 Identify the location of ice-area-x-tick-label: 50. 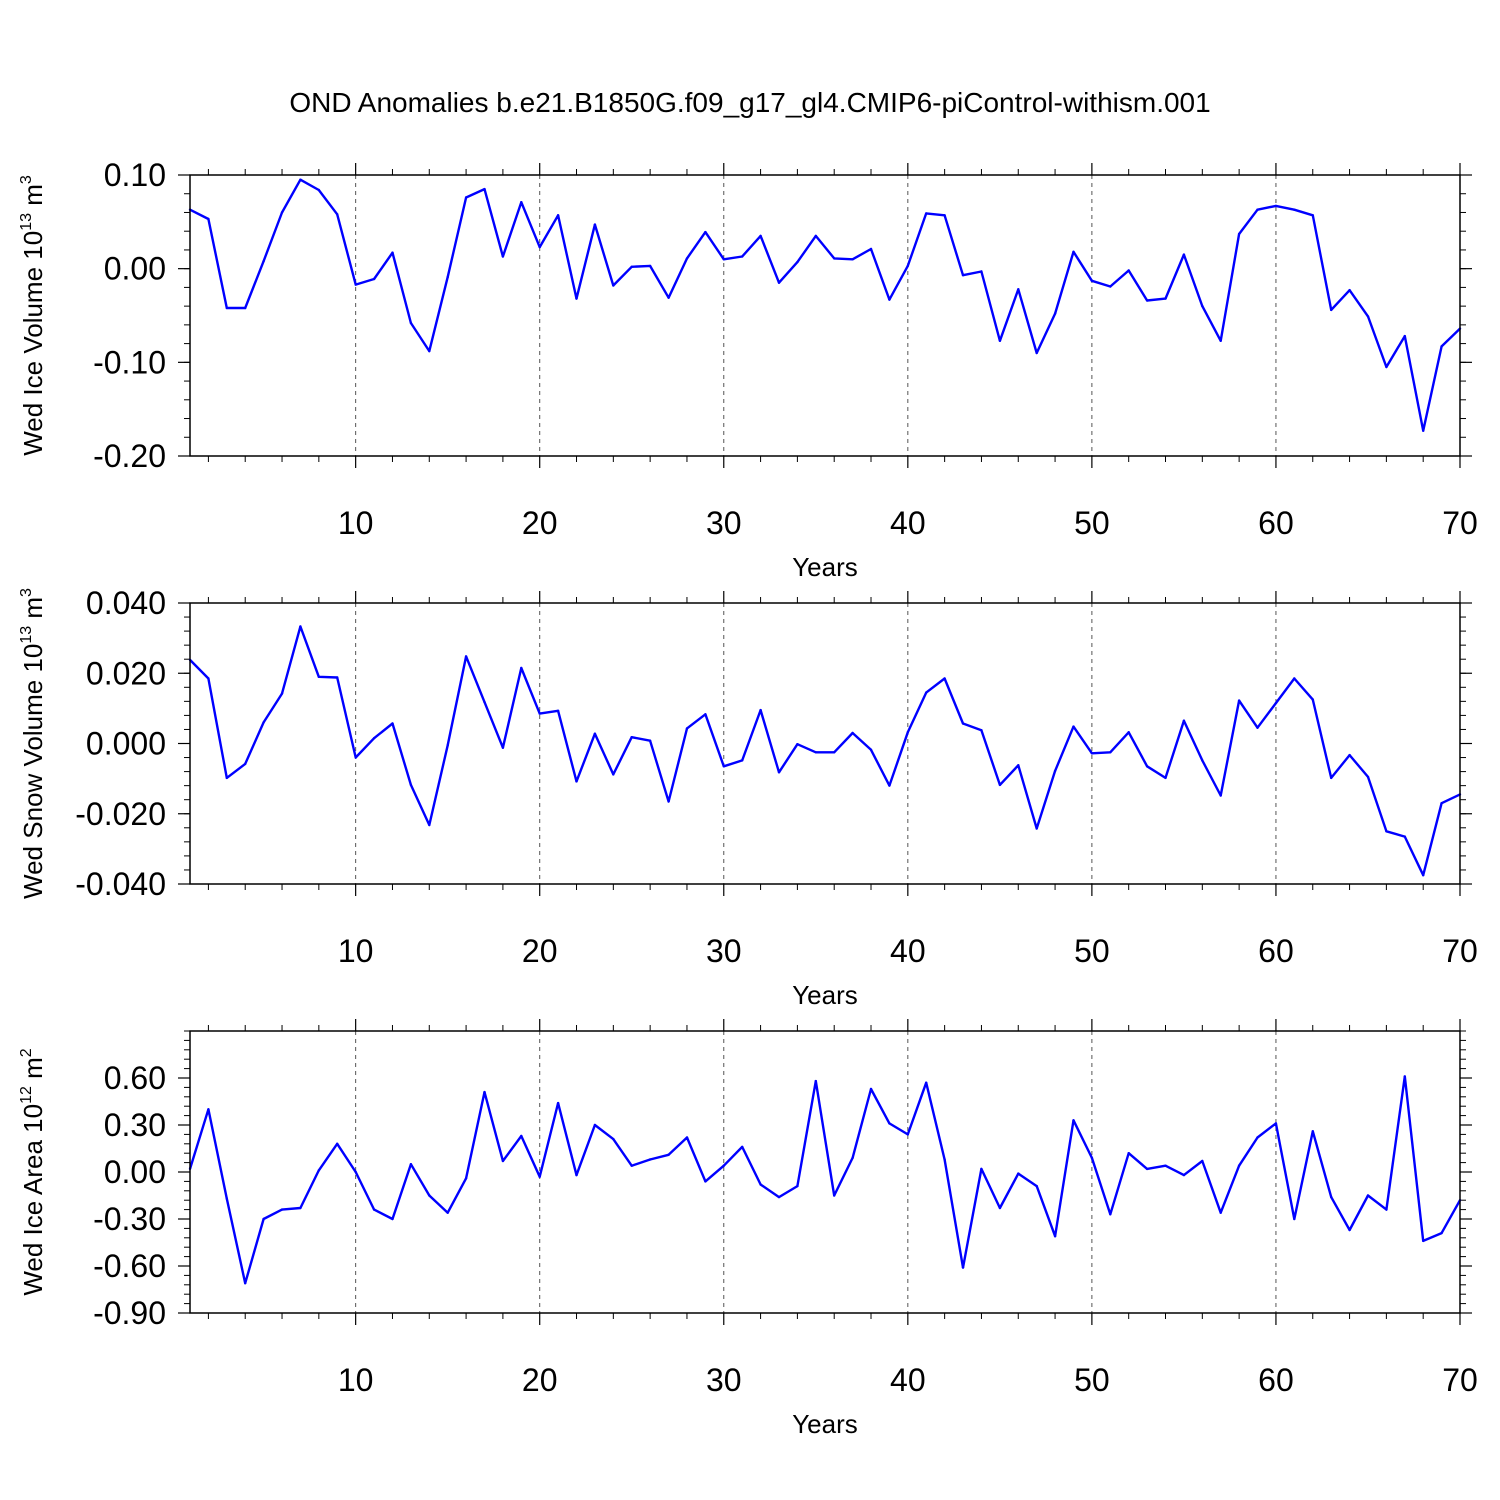
(1092, 1380).